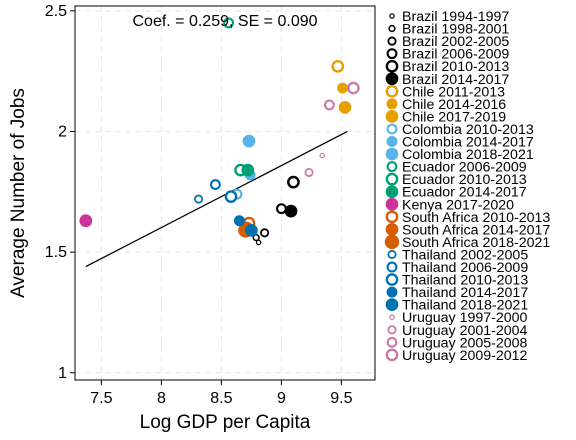  What do you see at coordinates (468, 130) in the screenshot?
I see `legend-label: Colombia 2010-2013` at bounding box center [468, 130].